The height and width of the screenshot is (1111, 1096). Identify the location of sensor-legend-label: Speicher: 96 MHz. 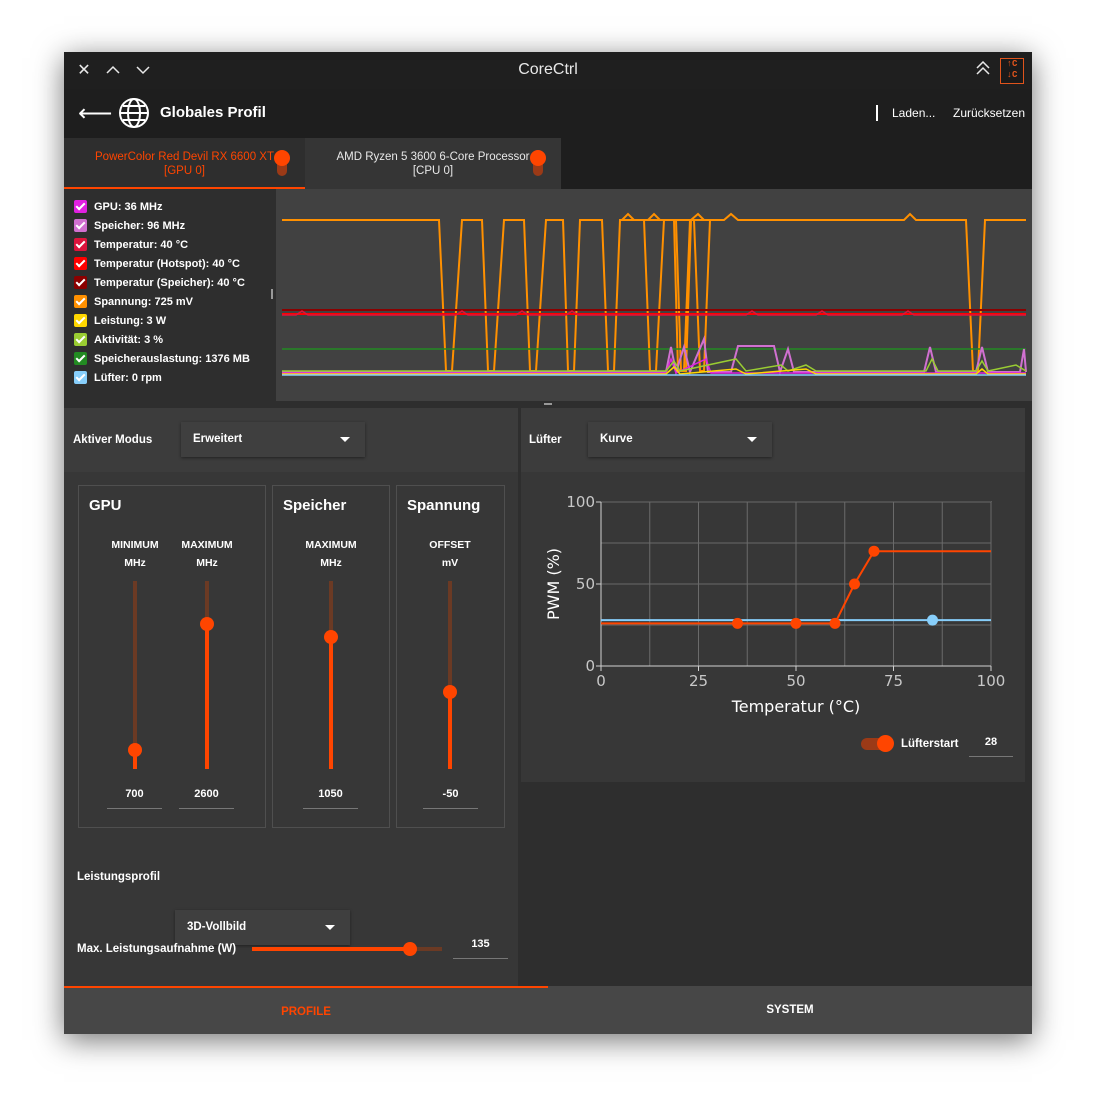
(140, 225).